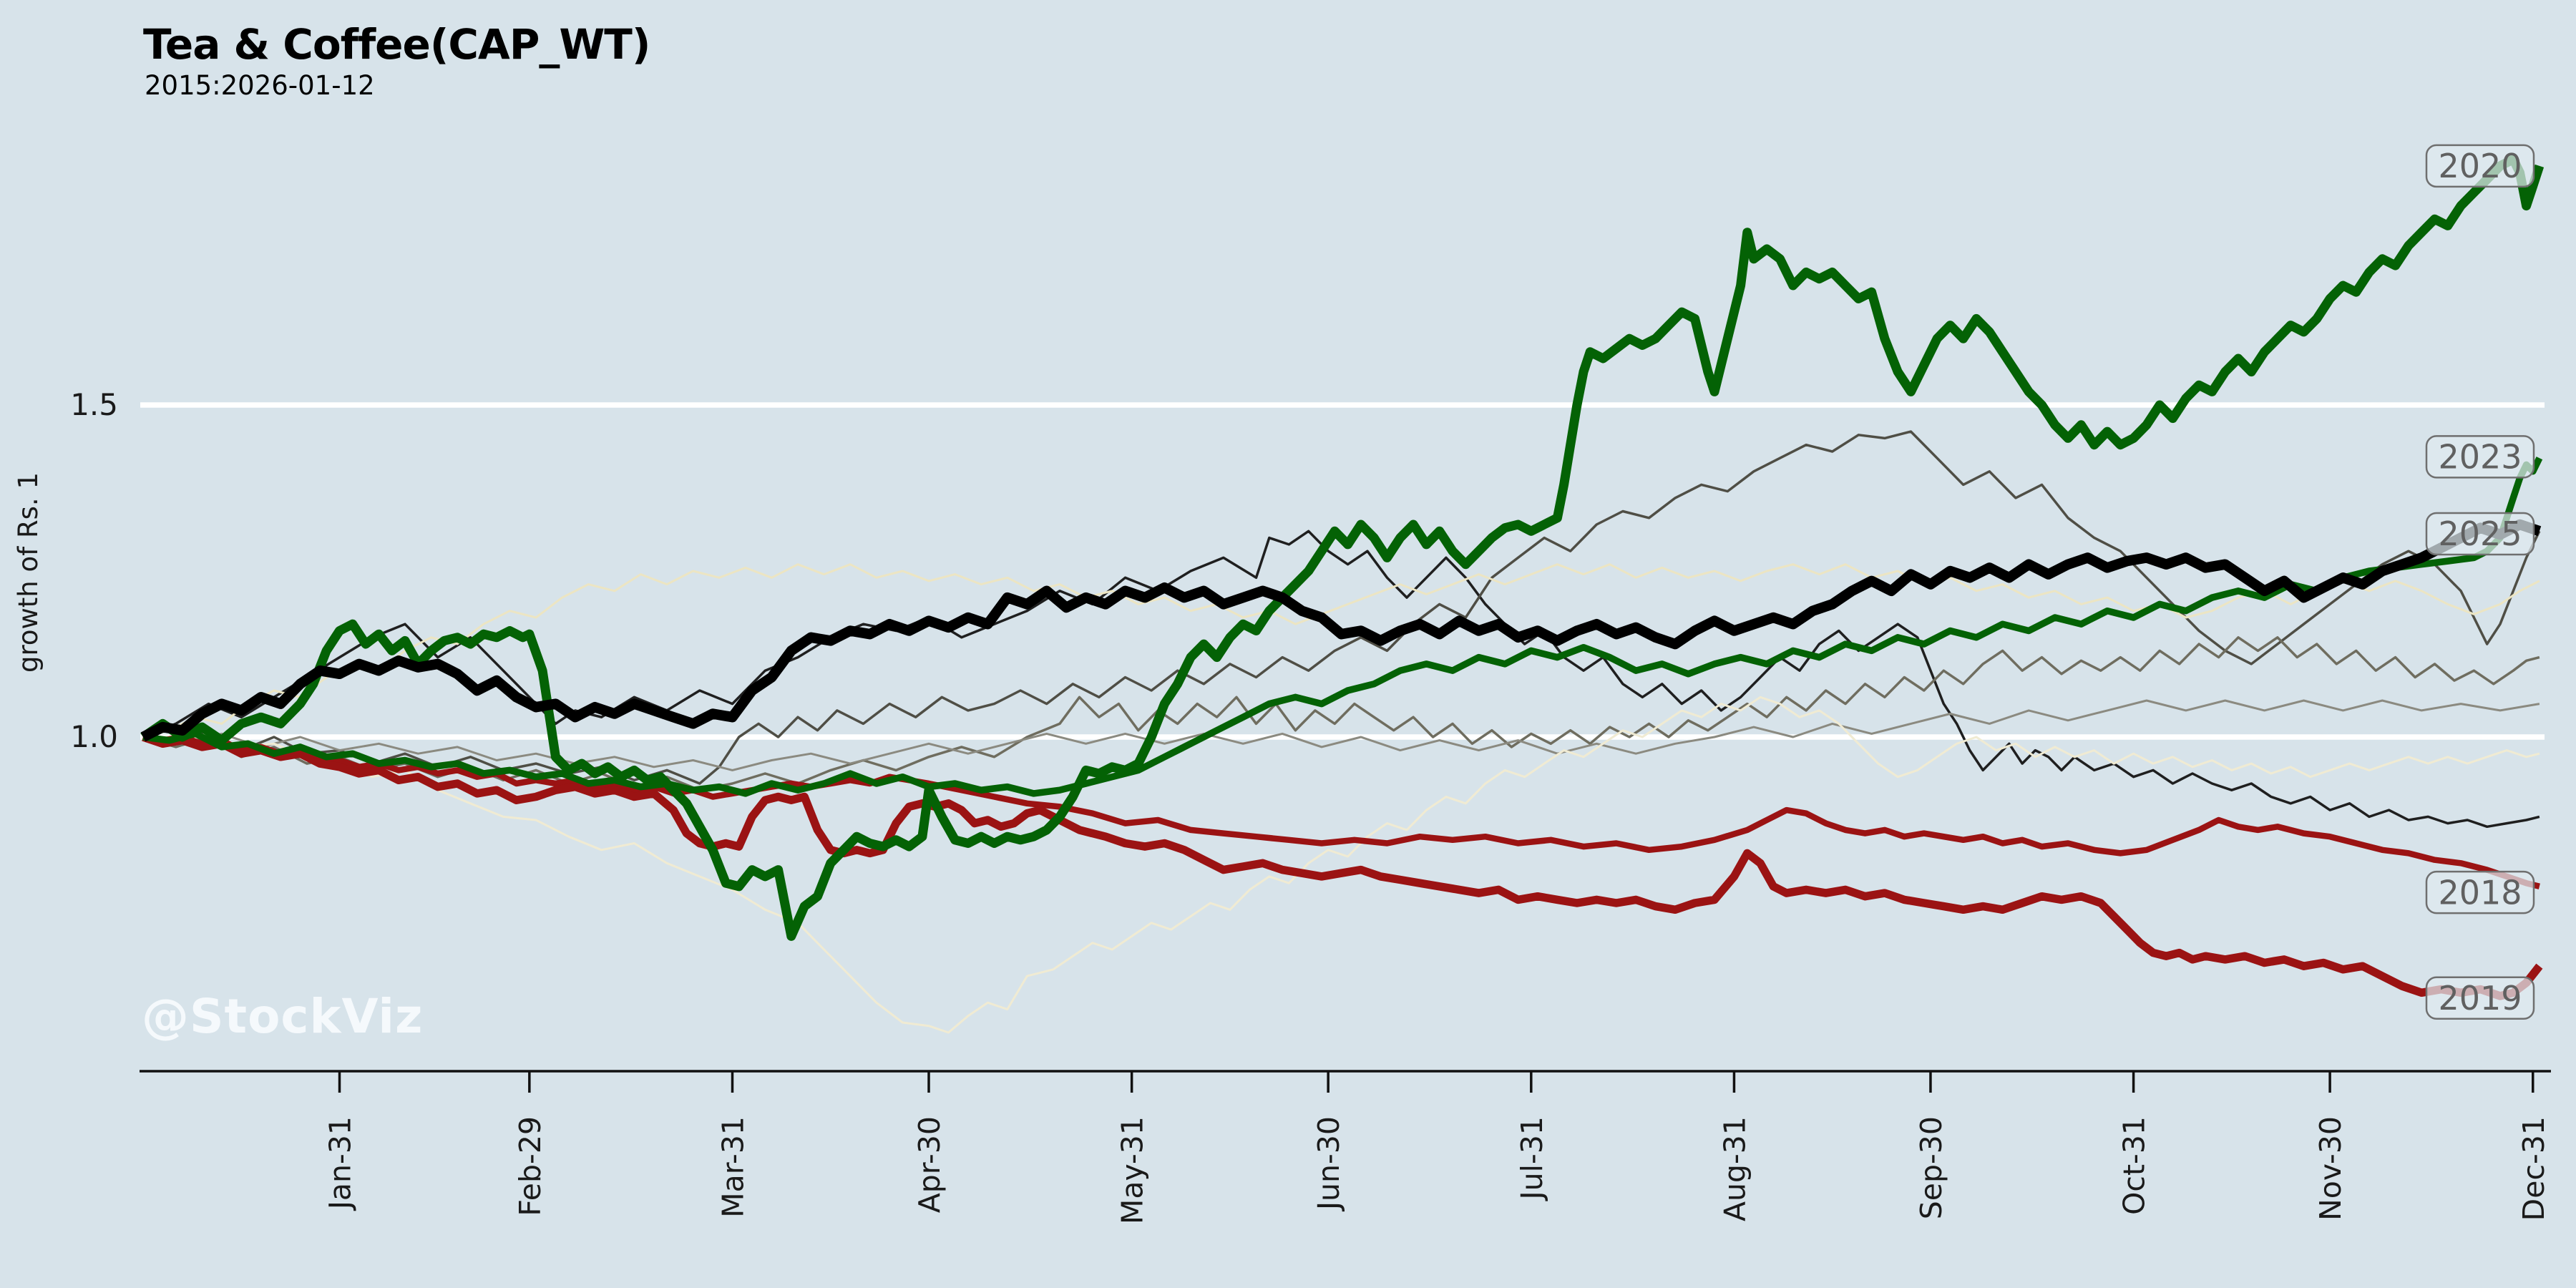  I want to click on y-tick-label: 1.0, so click(94, 736).